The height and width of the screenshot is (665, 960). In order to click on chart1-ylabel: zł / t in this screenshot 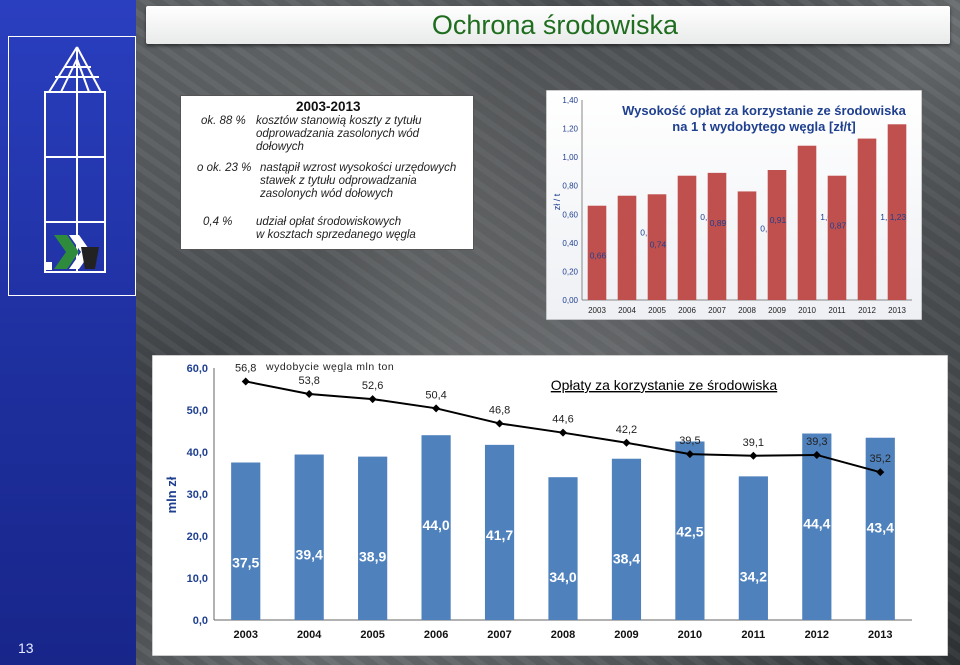, I will do `click(557, 201)`.